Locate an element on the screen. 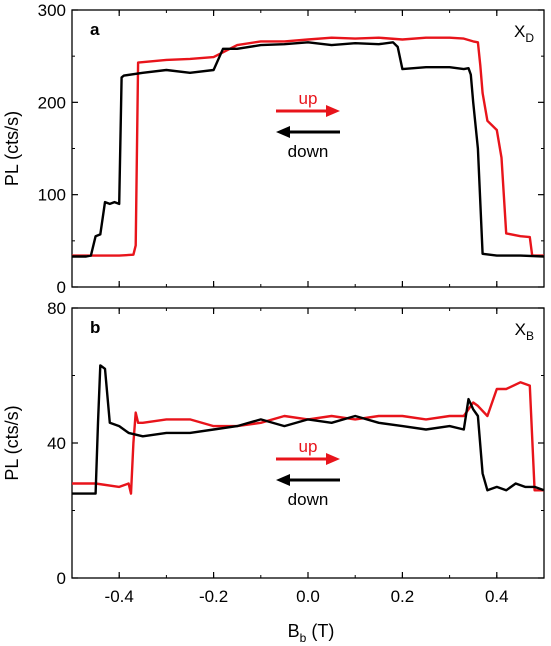  x-tick-label: 0.4 is located at coordinates (497, 596).